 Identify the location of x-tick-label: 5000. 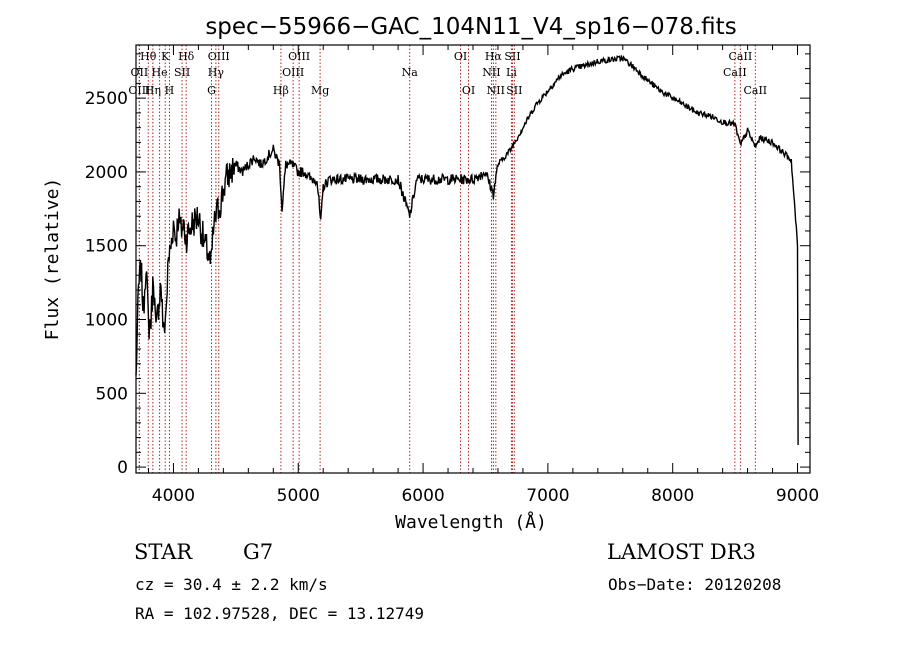
(298, 496).